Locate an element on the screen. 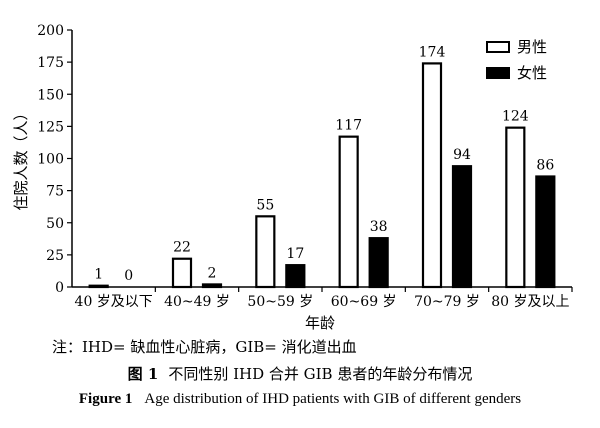 This screenshot has width=600, height=428. legend-label-male: 男性 is located at coordinates (532, 47).